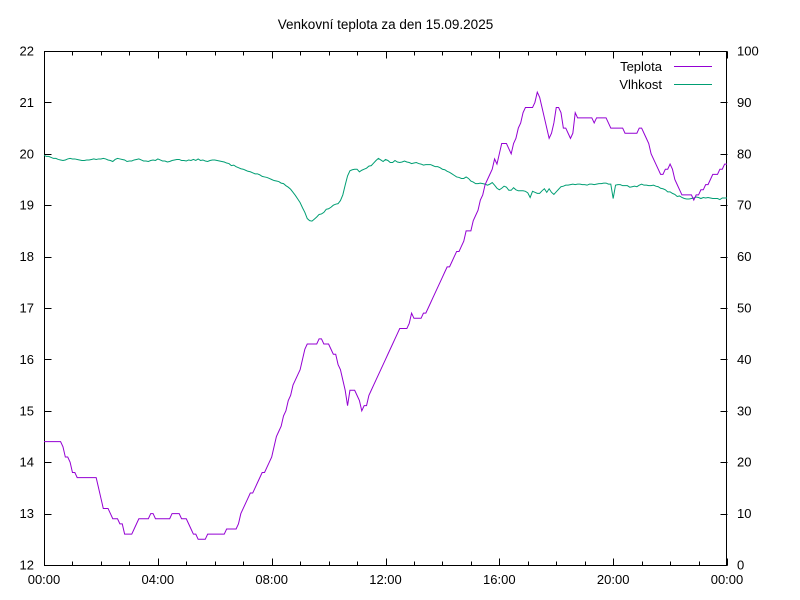 The width and height of the screenshot is (800, 600). Describe the element at coordinates (744, 205) in the screenshot. I see `svg-text: 70` at that location.